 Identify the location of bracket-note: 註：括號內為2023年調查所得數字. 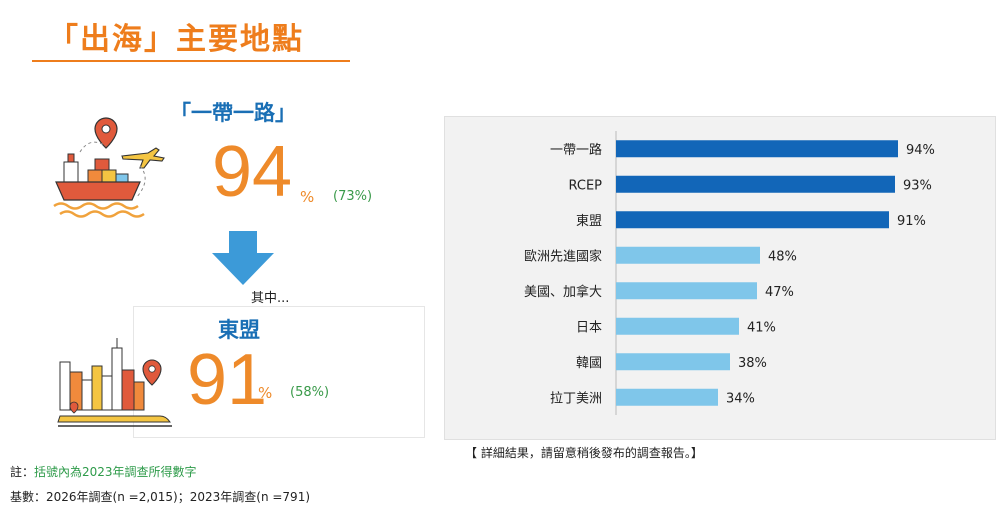
(103, 471).